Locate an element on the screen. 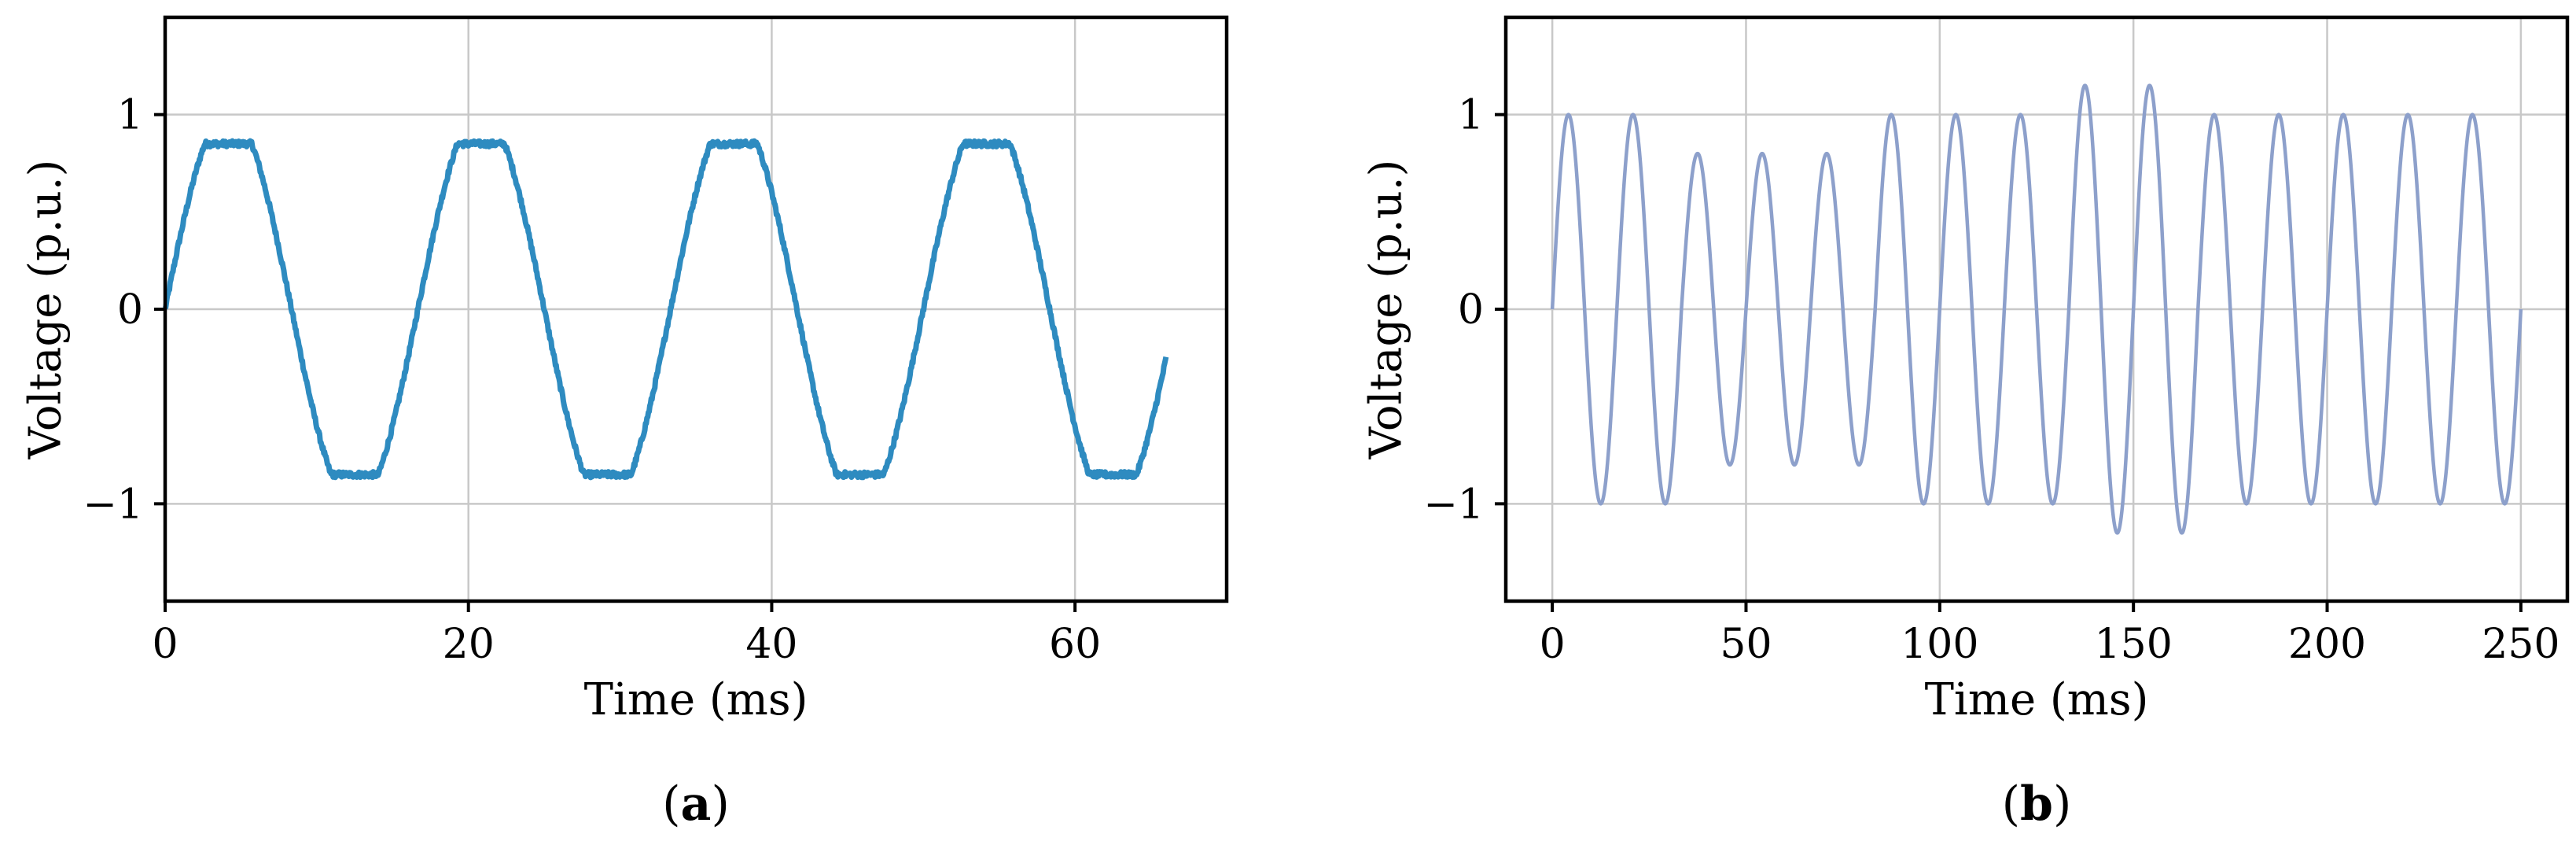 The image size is (2576, 845). panel-a-x-tick-label: 20 is located at coordinates (469, 645).